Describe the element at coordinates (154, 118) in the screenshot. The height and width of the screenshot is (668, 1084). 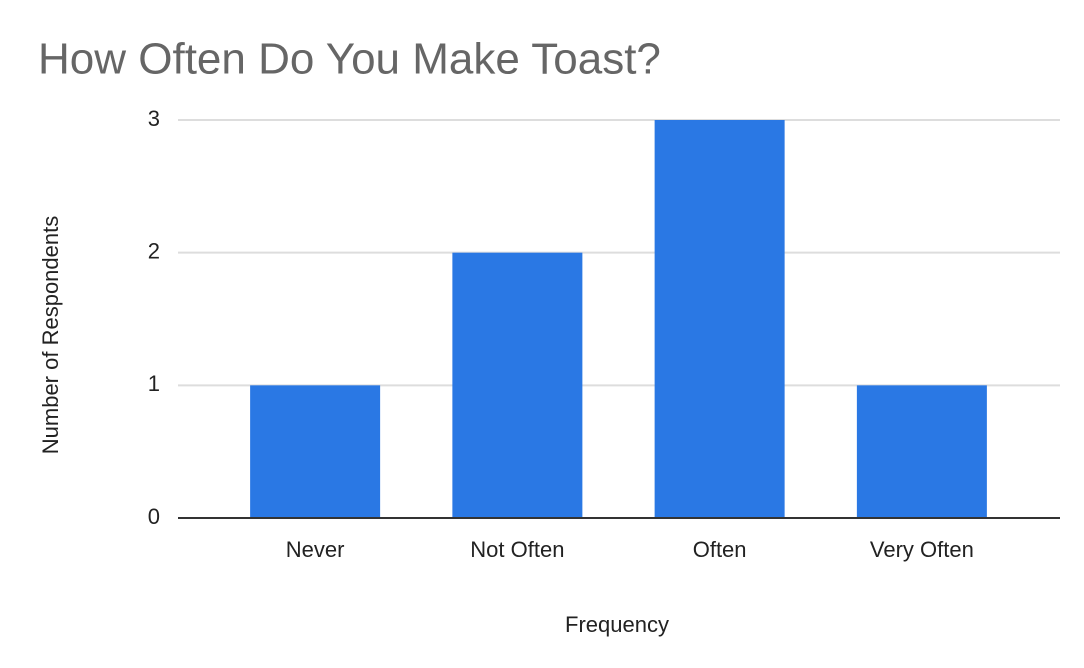
I see `y-tick-label: 3` at that location.